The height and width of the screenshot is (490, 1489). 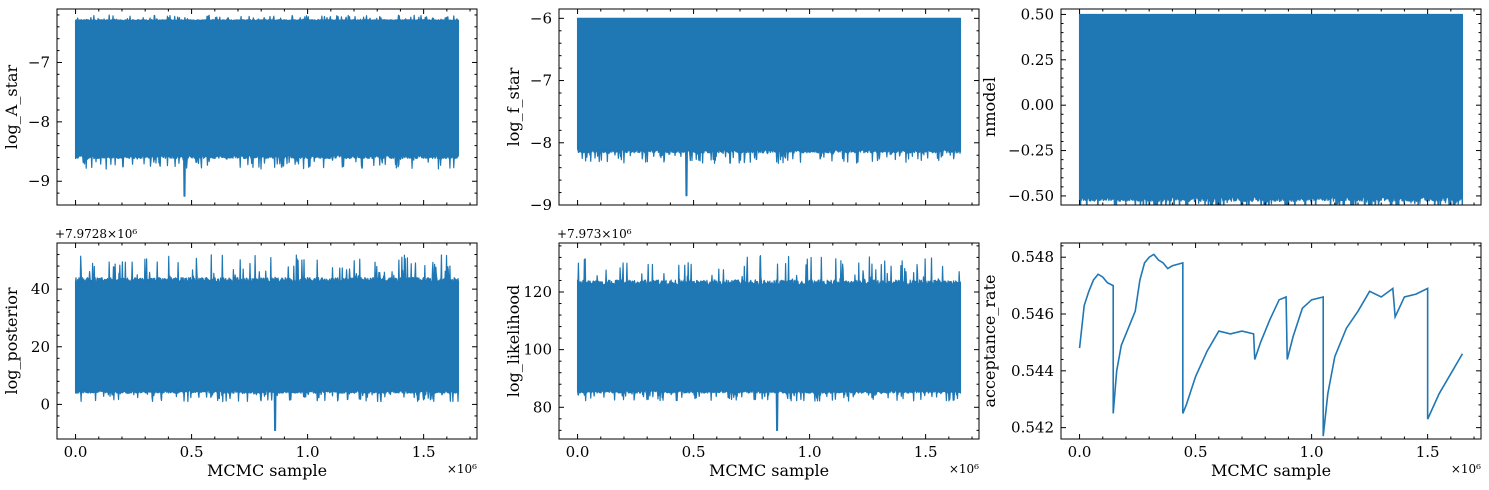 What do you see at coordinates (11, 340) in the screenshot?
I see `y-axis-label: log_posterior` at bounding box center [11, 340].